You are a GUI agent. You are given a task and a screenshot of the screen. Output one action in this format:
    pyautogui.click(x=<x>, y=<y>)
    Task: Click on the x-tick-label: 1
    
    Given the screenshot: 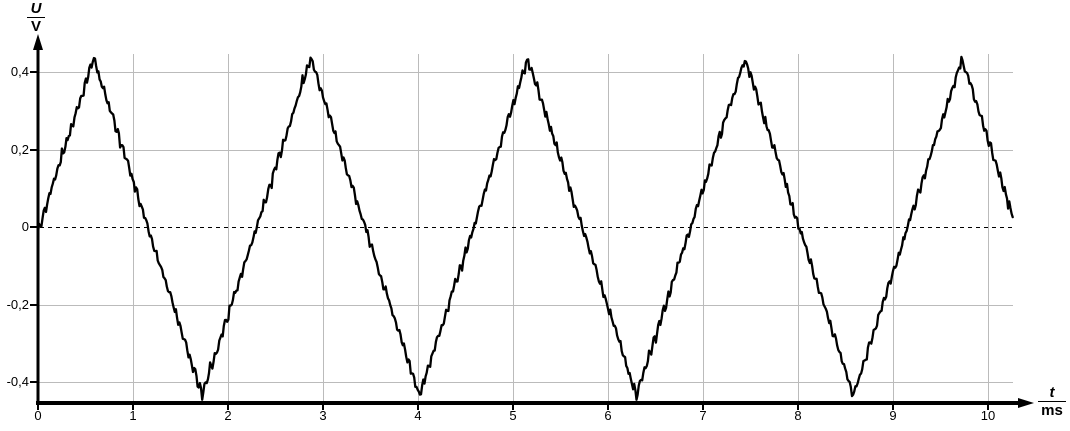 What is the action you would take?
    pyautogui.click(x=133, y=415)
    